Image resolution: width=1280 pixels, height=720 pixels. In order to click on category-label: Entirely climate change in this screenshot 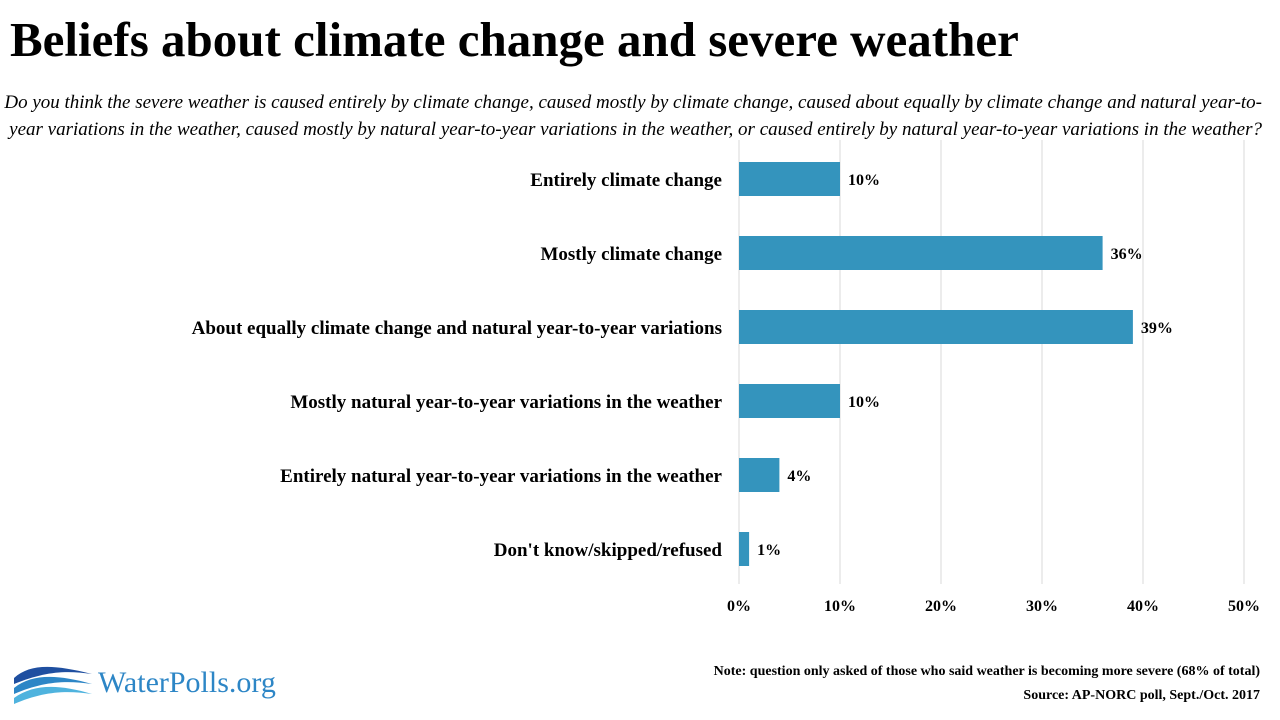, I will do `click(626, 180)`.